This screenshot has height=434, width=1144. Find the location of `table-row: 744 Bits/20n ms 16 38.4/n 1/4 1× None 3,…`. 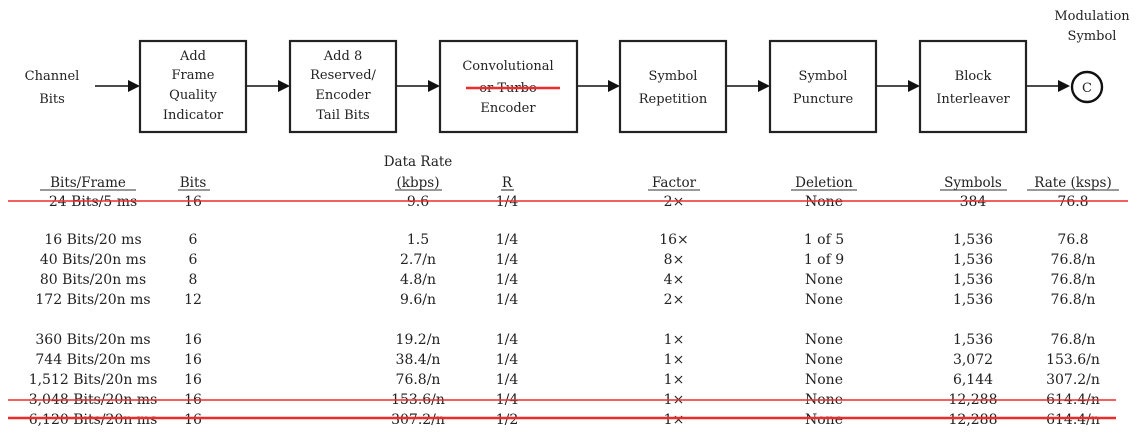

table-row: 744 Bits/20n ms 16 38.4/n 1/4 1× None 3,… is located at coordinates (567, 360).